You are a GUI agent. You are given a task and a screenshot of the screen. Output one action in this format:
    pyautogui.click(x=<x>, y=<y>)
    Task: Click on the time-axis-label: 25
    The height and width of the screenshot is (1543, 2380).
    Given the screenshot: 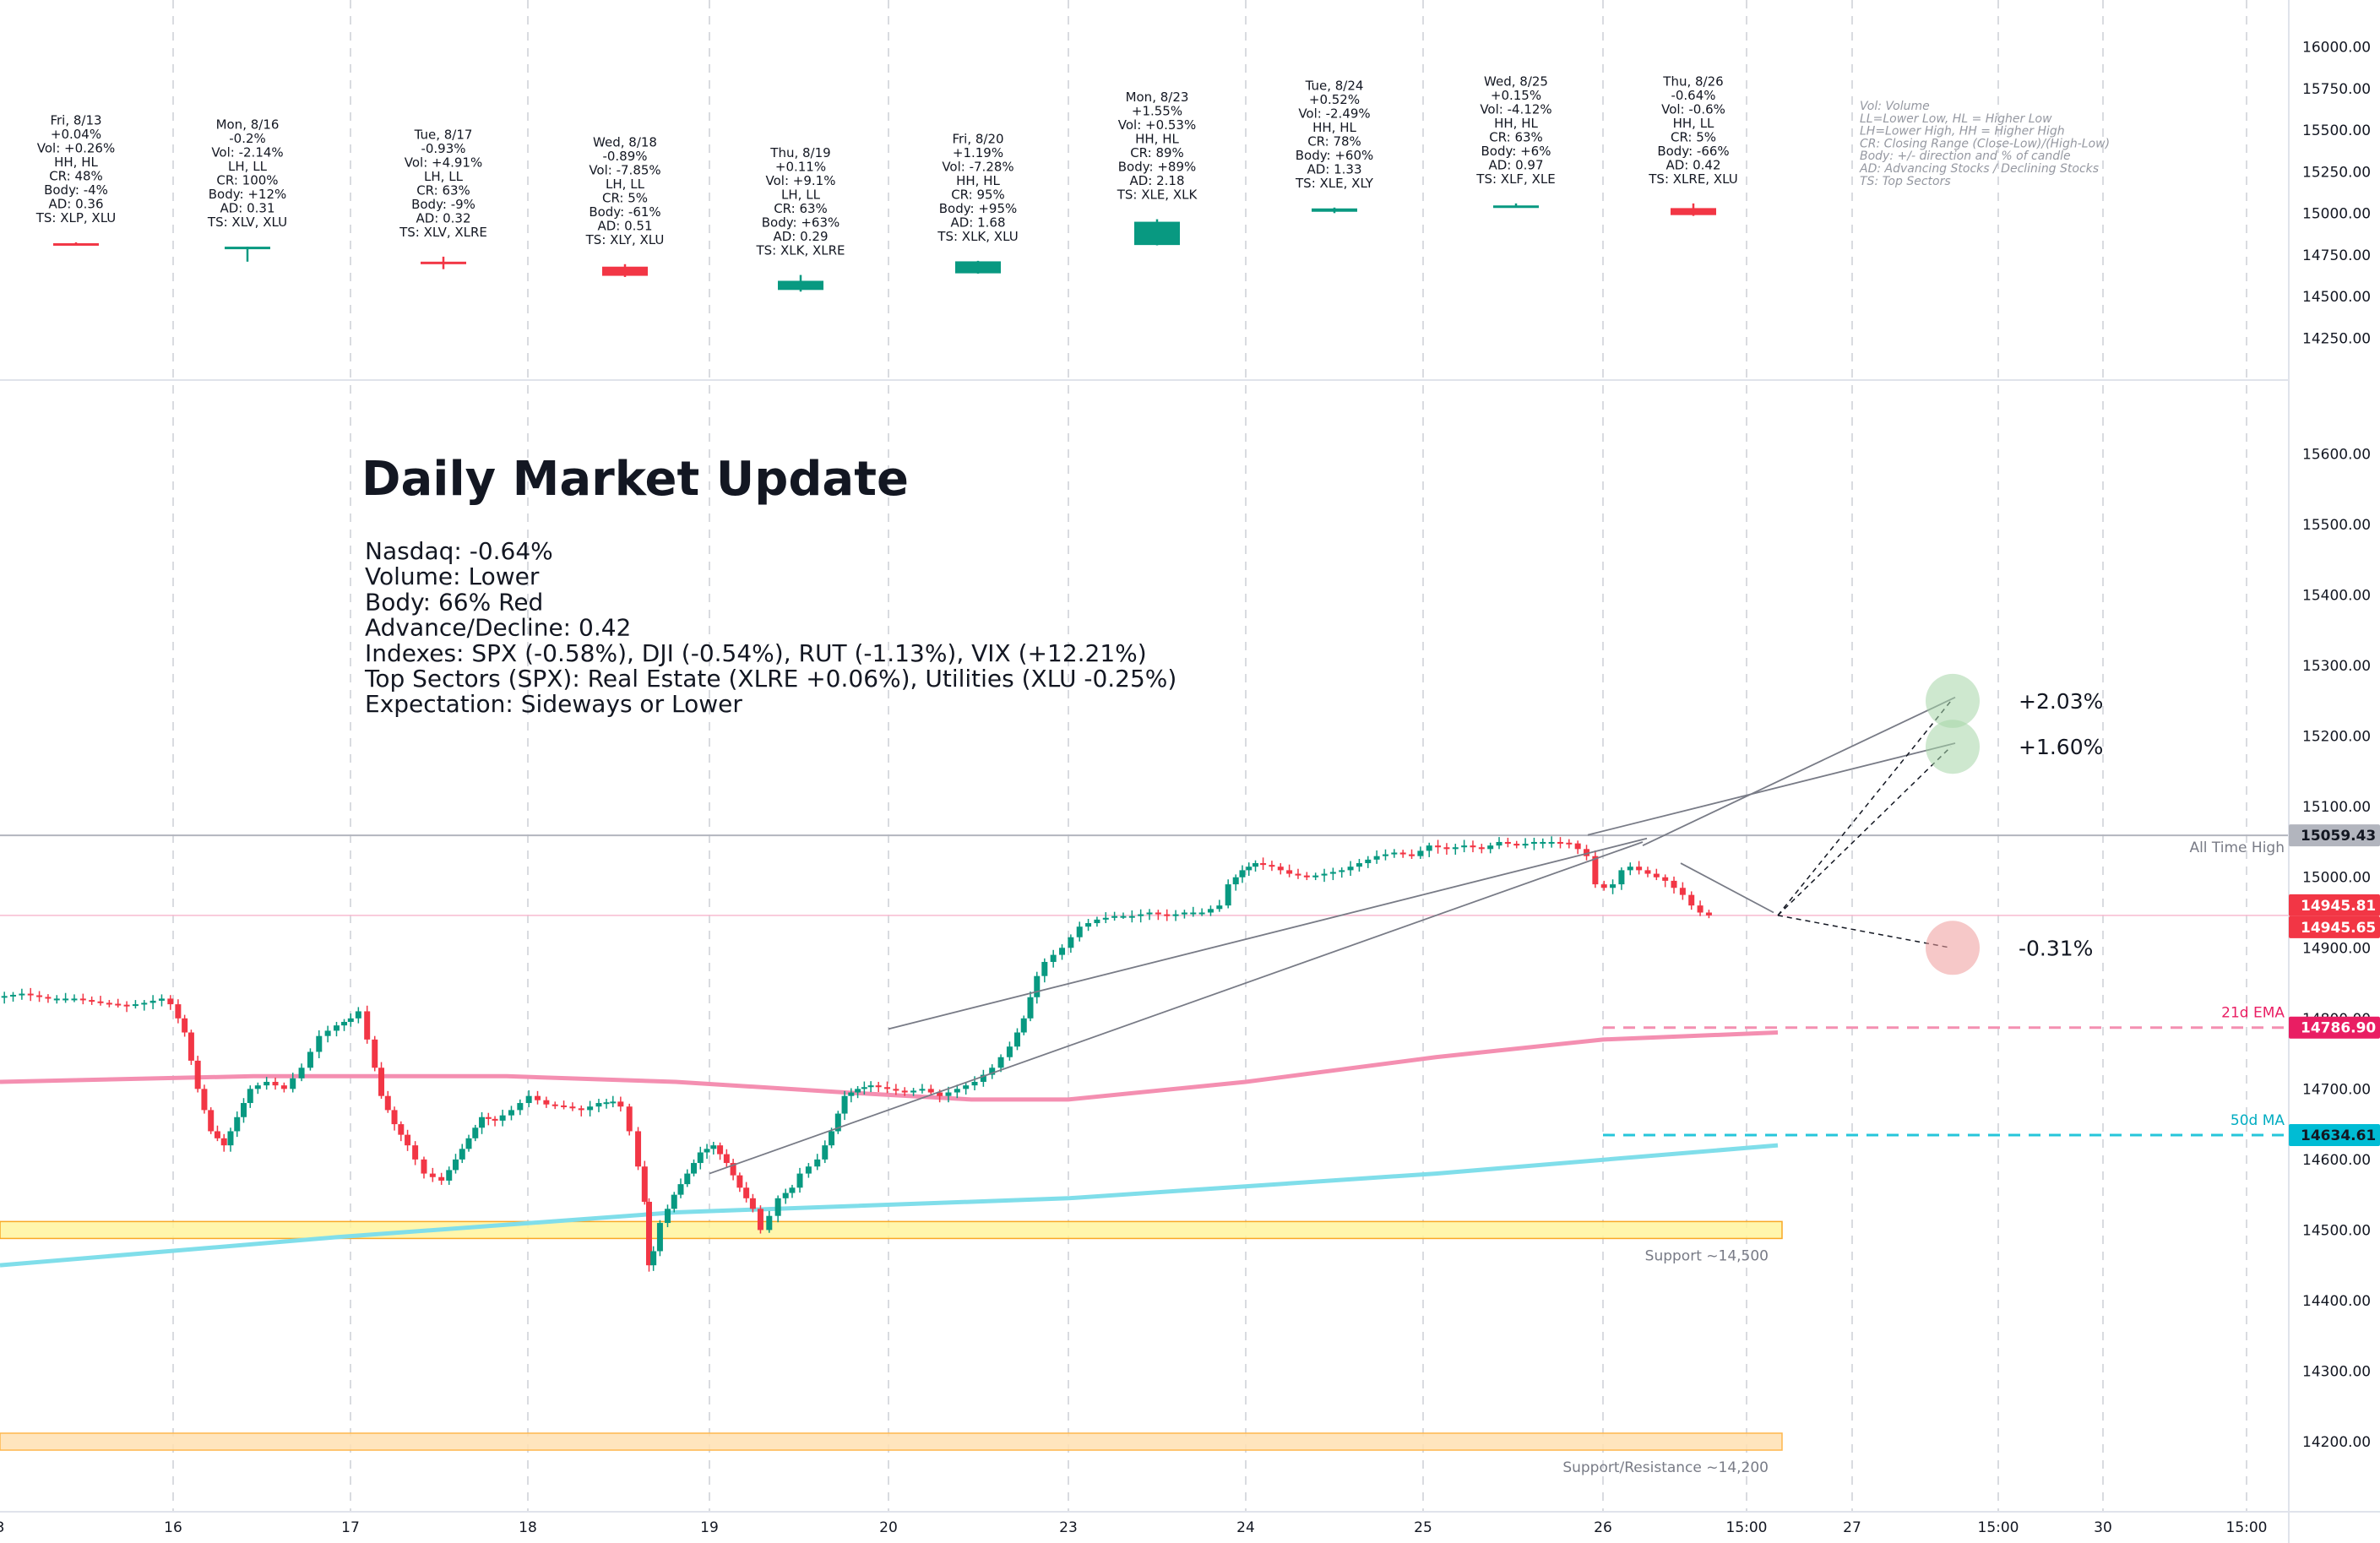 What is the action you would take?
    pyautogui.click(x=1423, y=1527)
    